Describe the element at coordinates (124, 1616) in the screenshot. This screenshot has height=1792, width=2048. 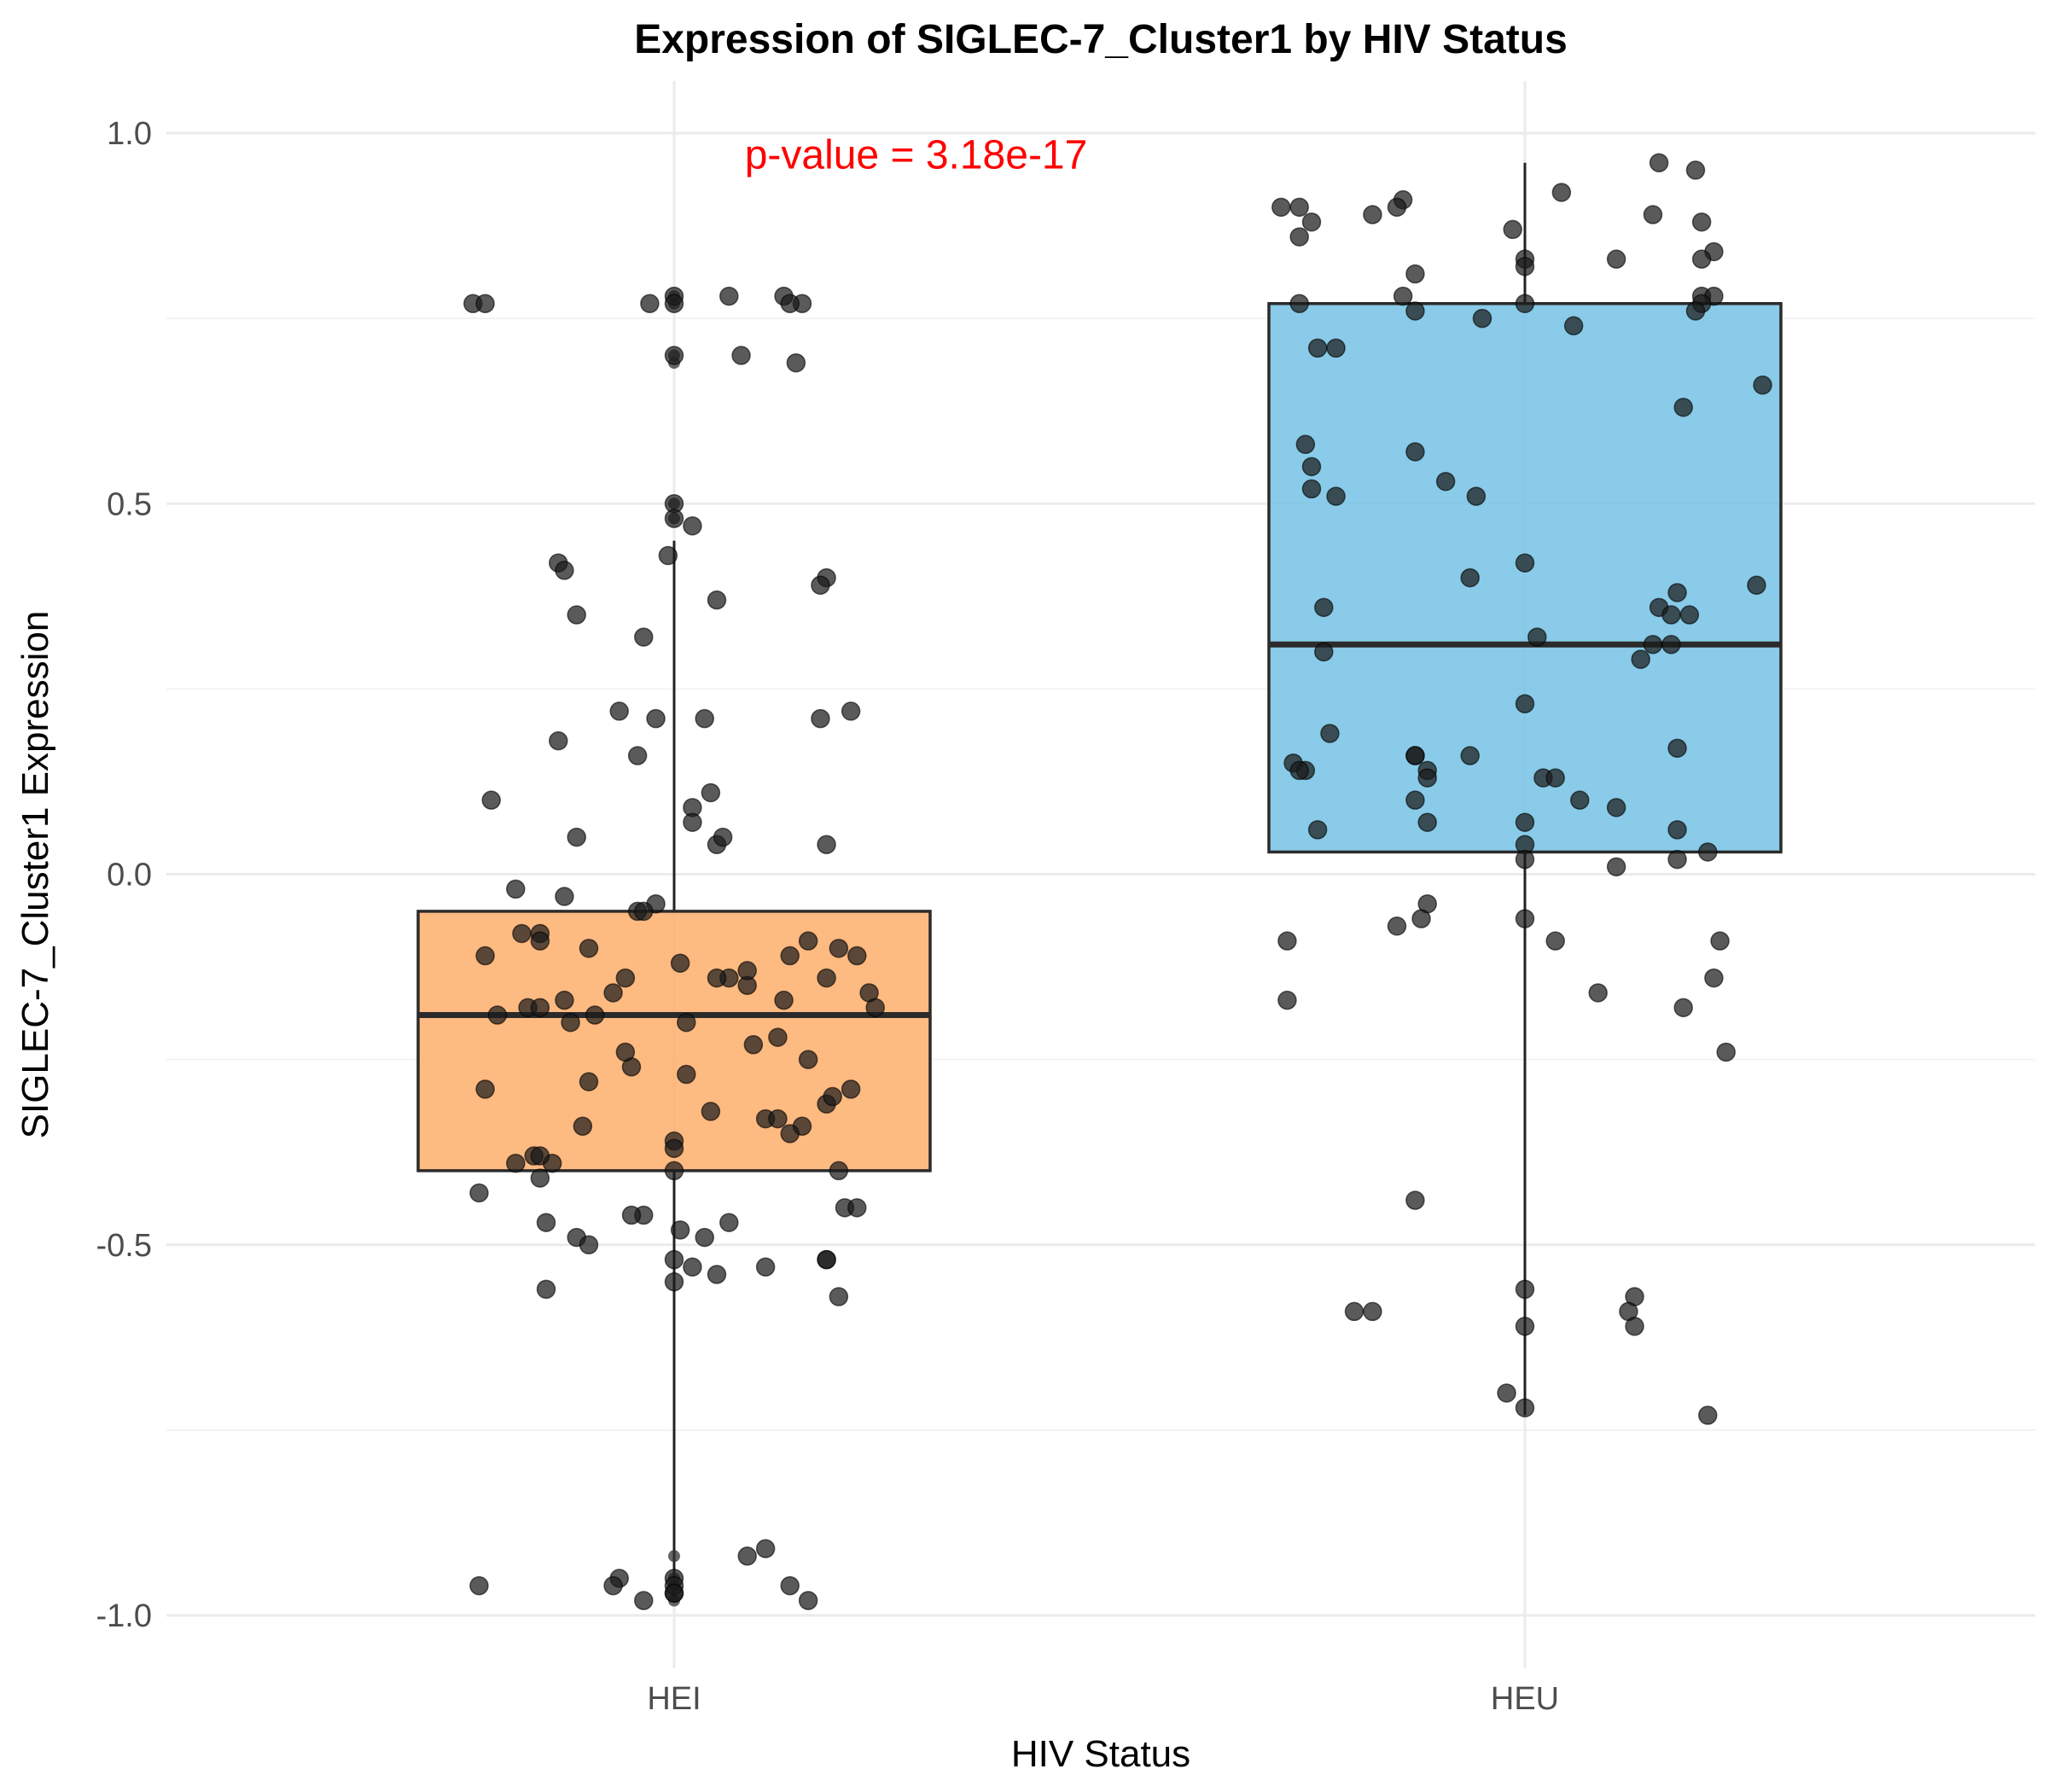
I see `y-tick-label: -1.0` at that location.